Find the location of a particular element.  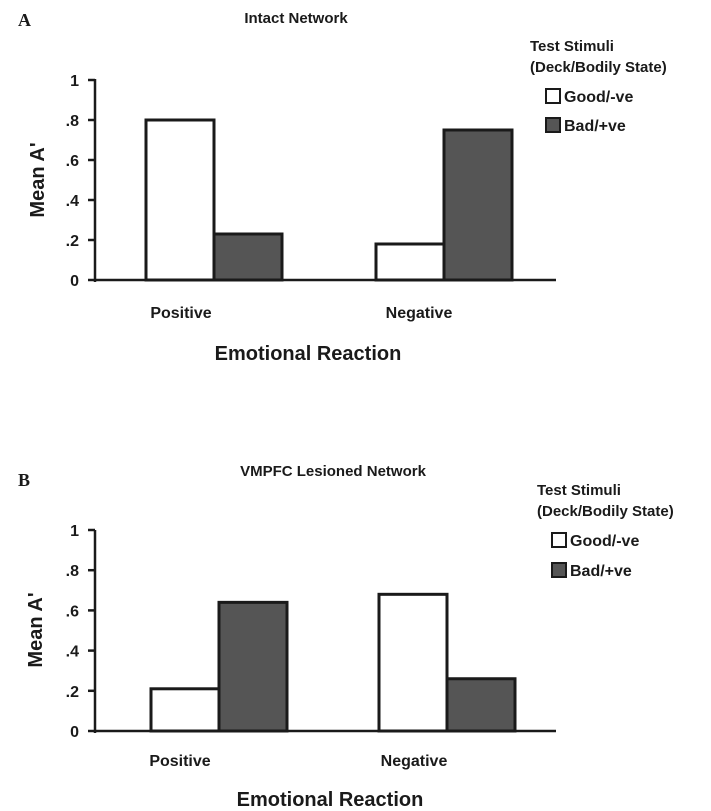

panel-b-y-ticks: 0 .2 .4 .6 .8 1 is located at coordinates (80, 632).